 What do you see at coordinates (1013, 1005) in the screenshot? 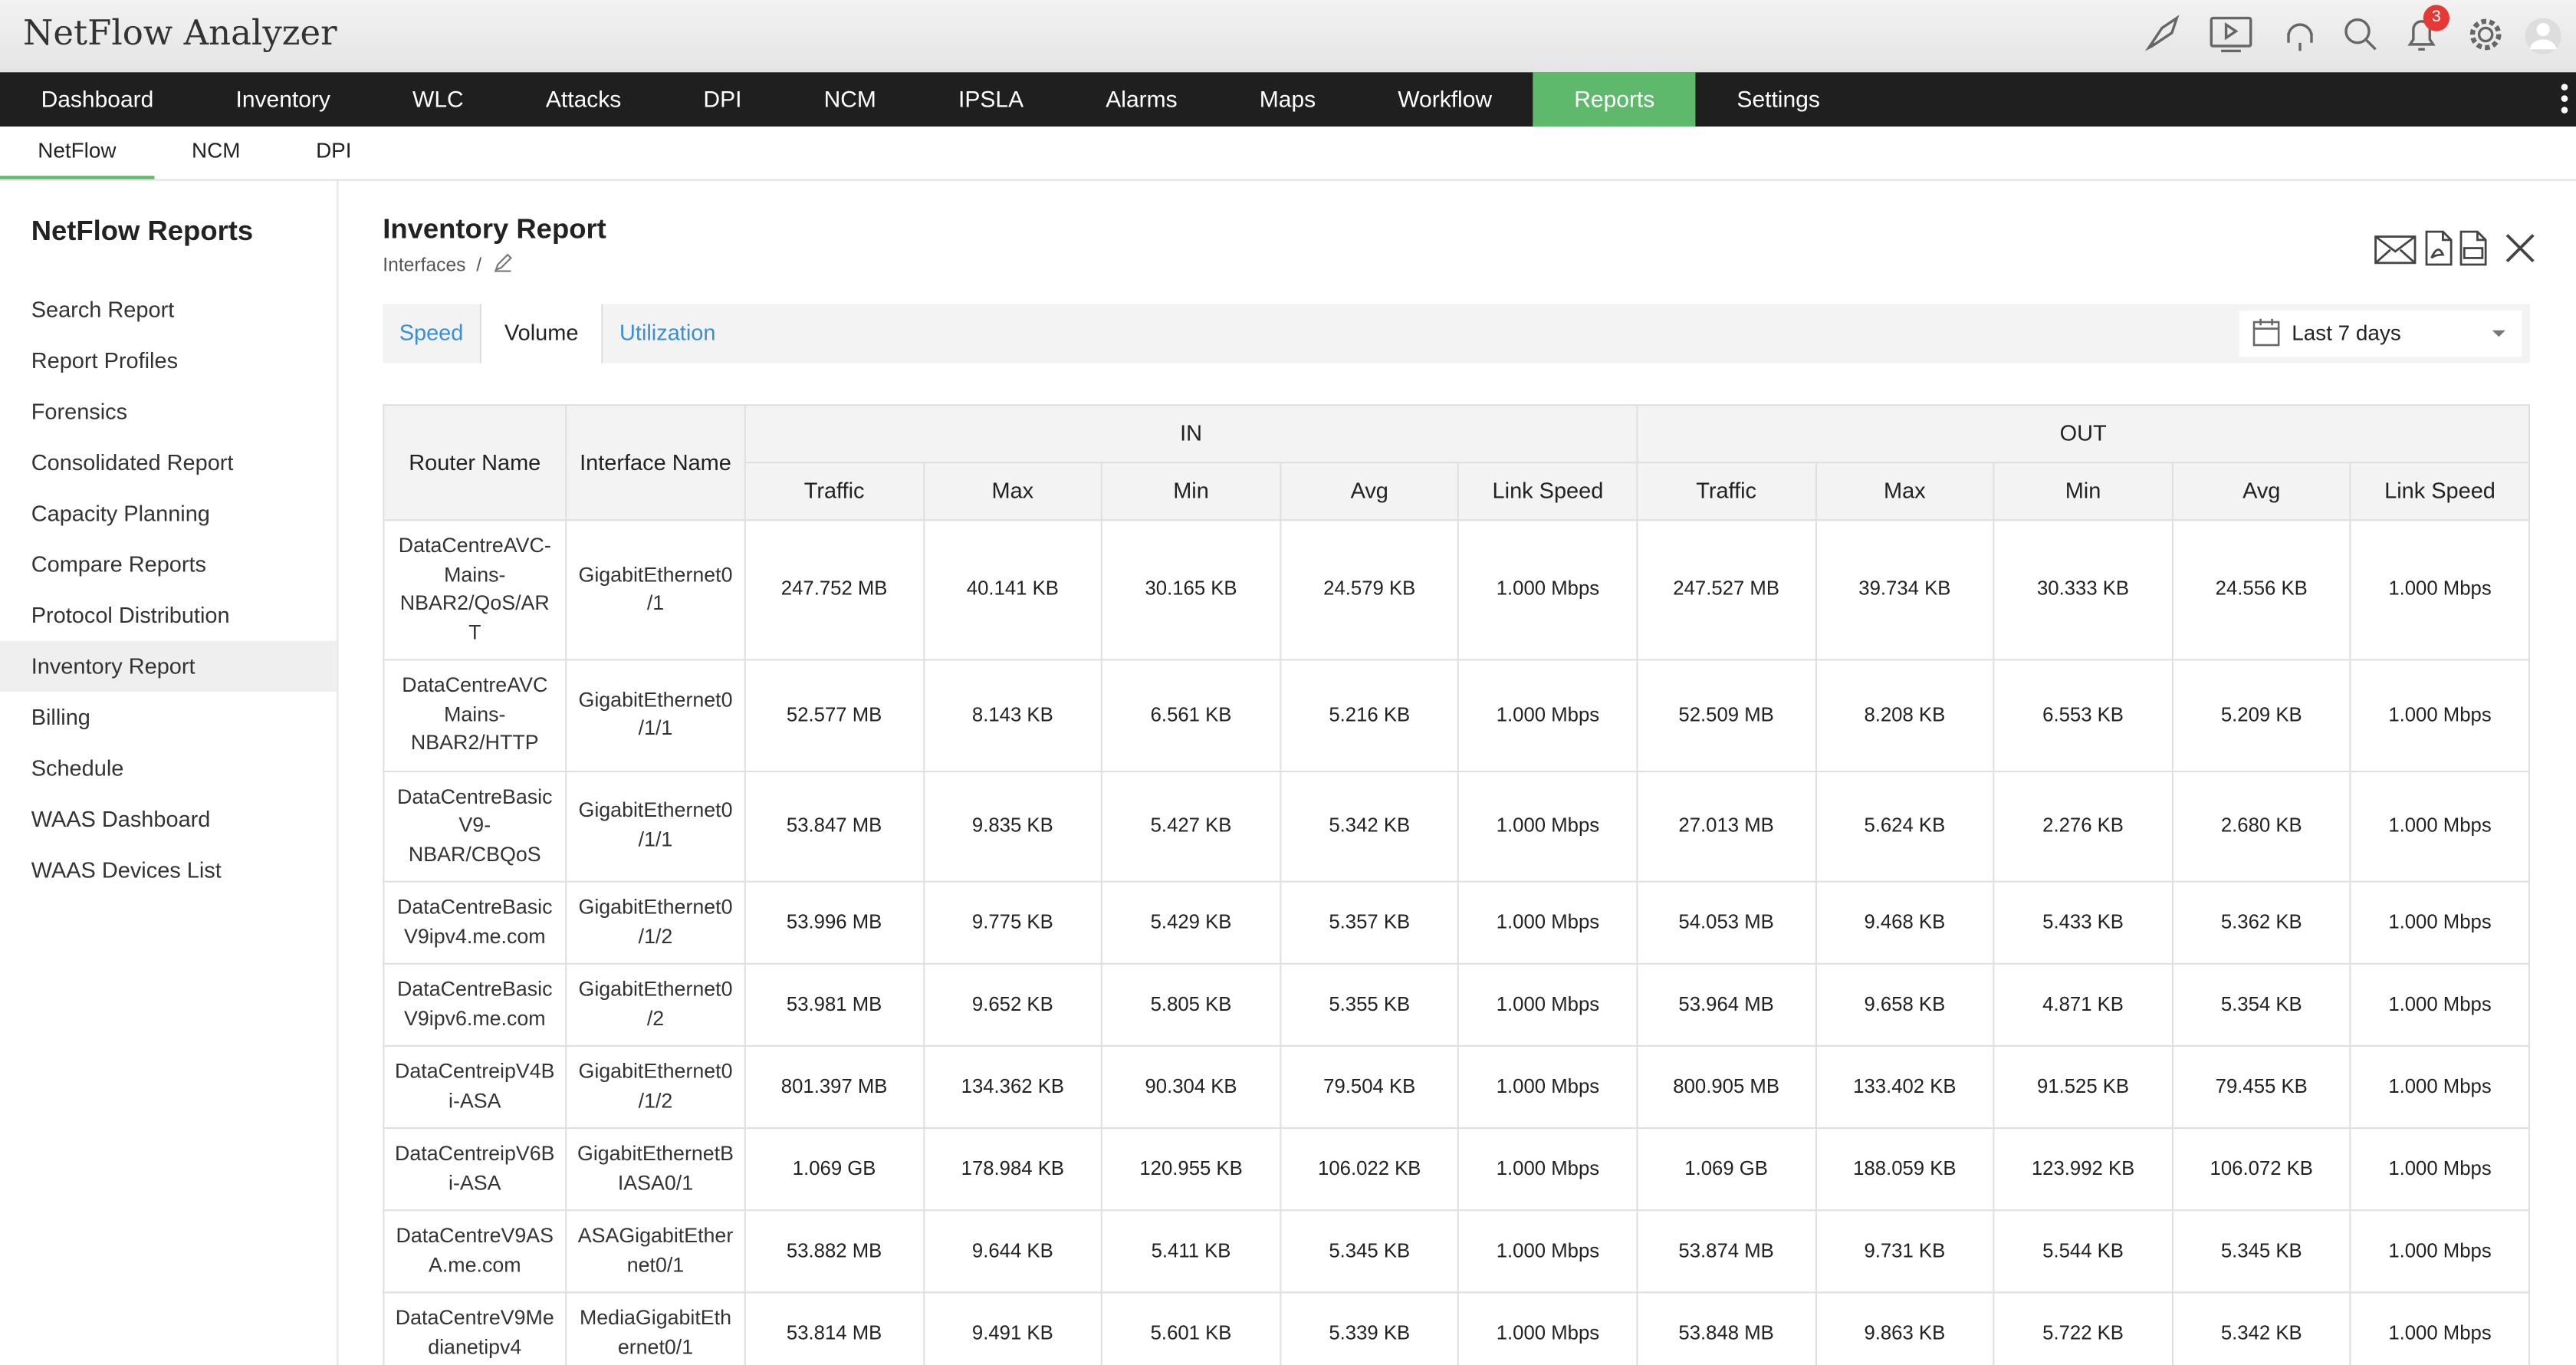
I see `value-cell: 9.652 KB` at bounding box center [1013, 1005].